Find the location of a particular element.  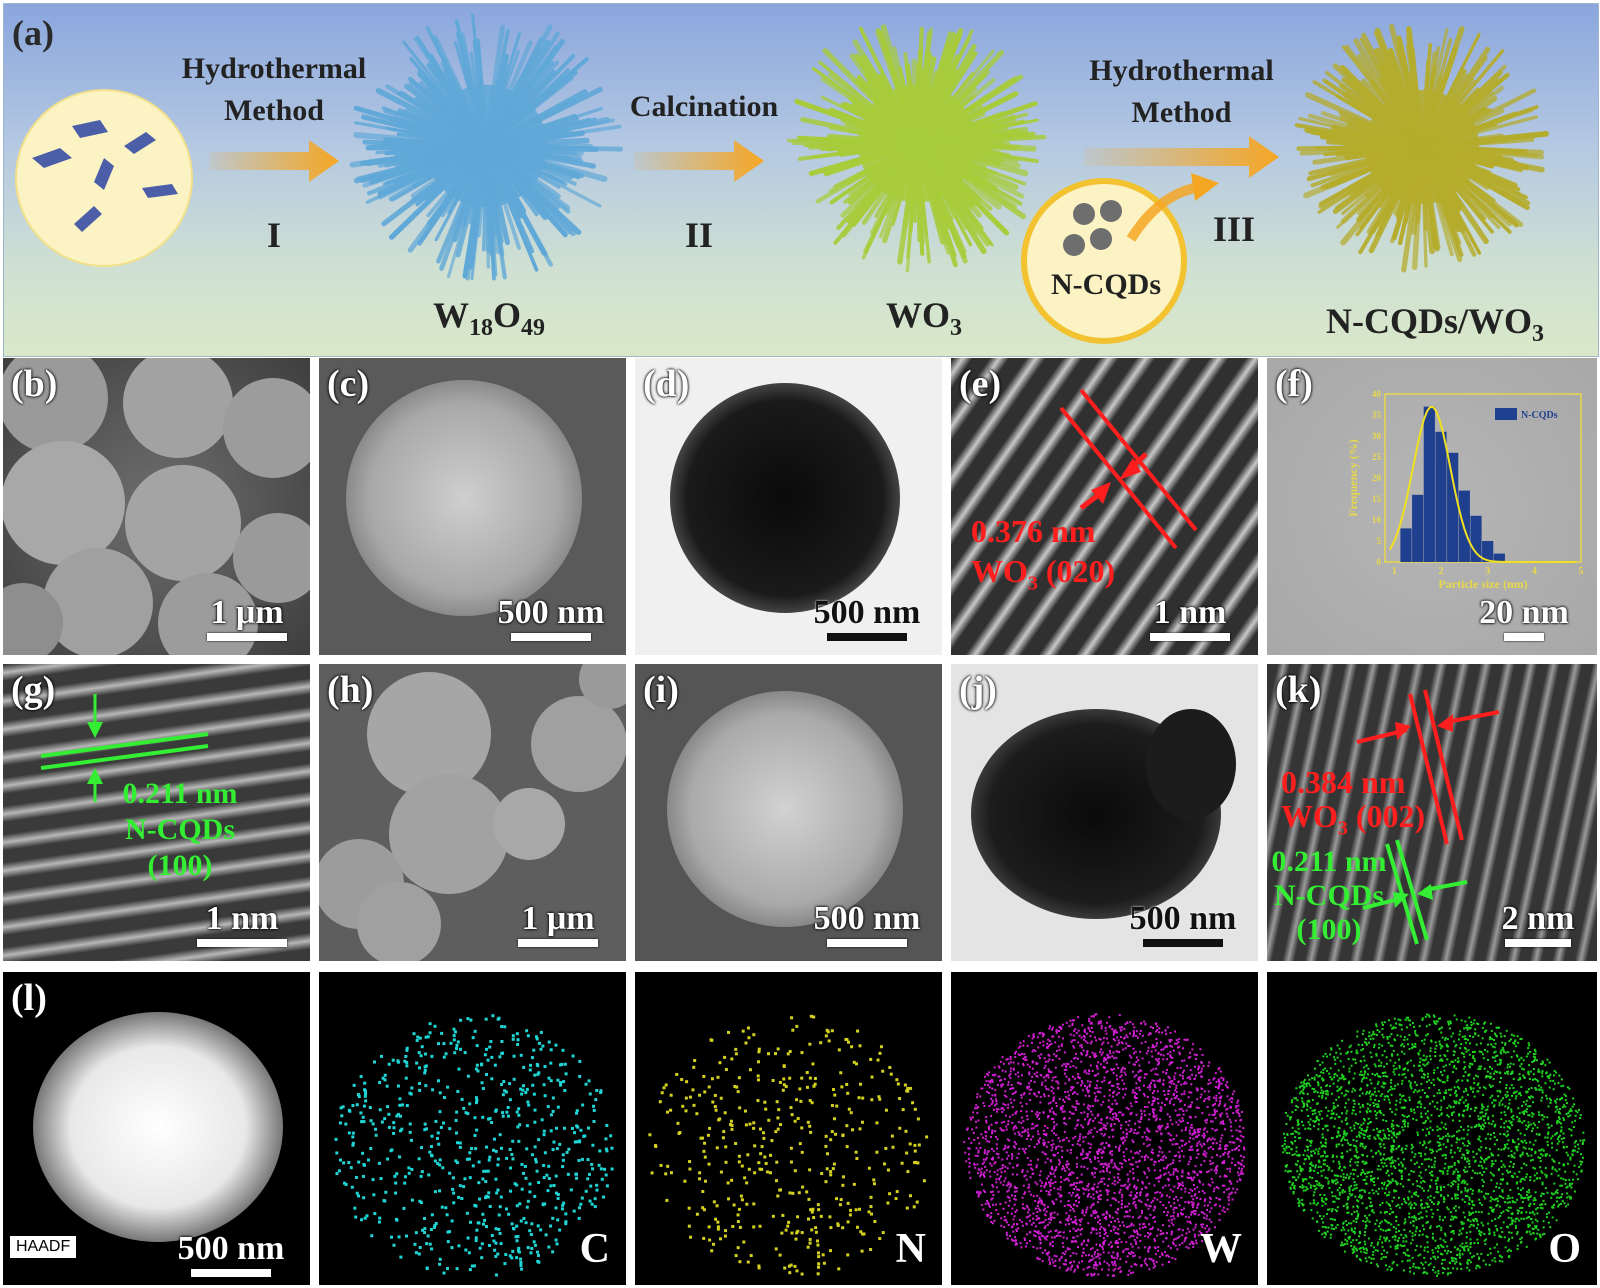

step3-line2: Method is located at coordinates (1181, 112).